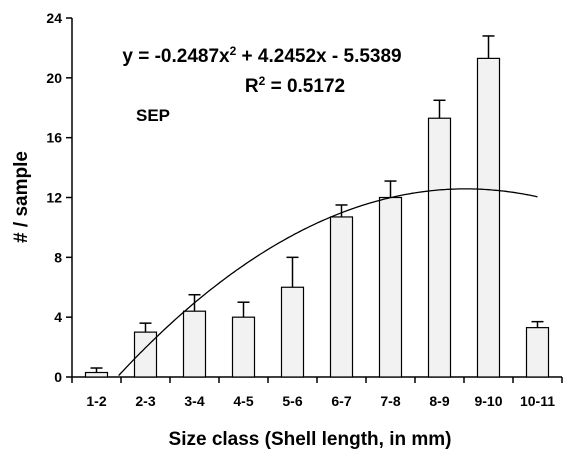  I want to click on equation-part: + 4.2452x - 5.5389, so click(318, 56).